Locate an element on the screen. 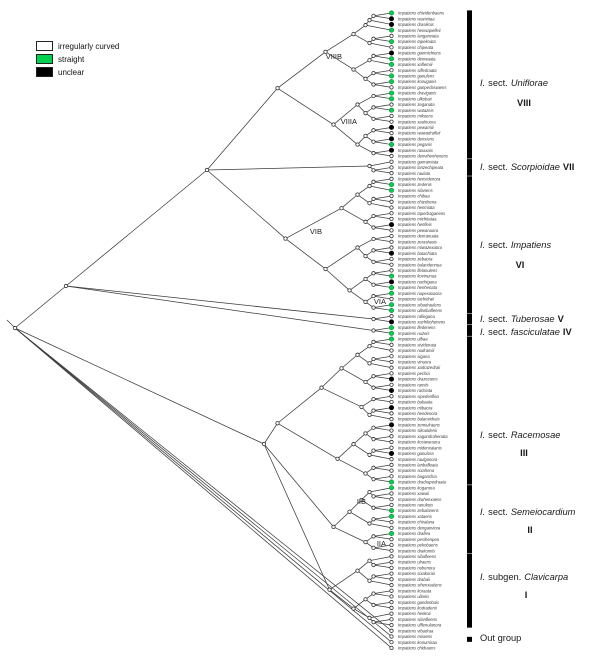 The height and width of the screenshot is (658, 605). tip-label: Impatiens xaflemiii is located at coordinates (416, 64).